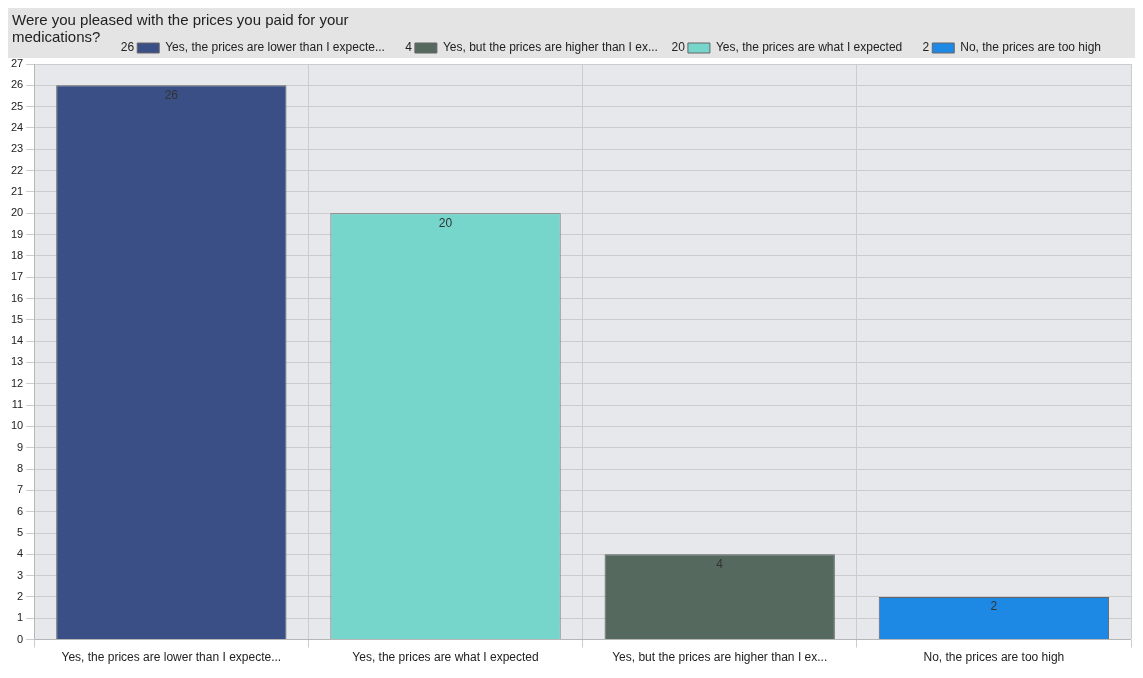 The width and height of the screenshot is (1143, 678). I want to click on y-tick-label: 23, so click(17, 148).